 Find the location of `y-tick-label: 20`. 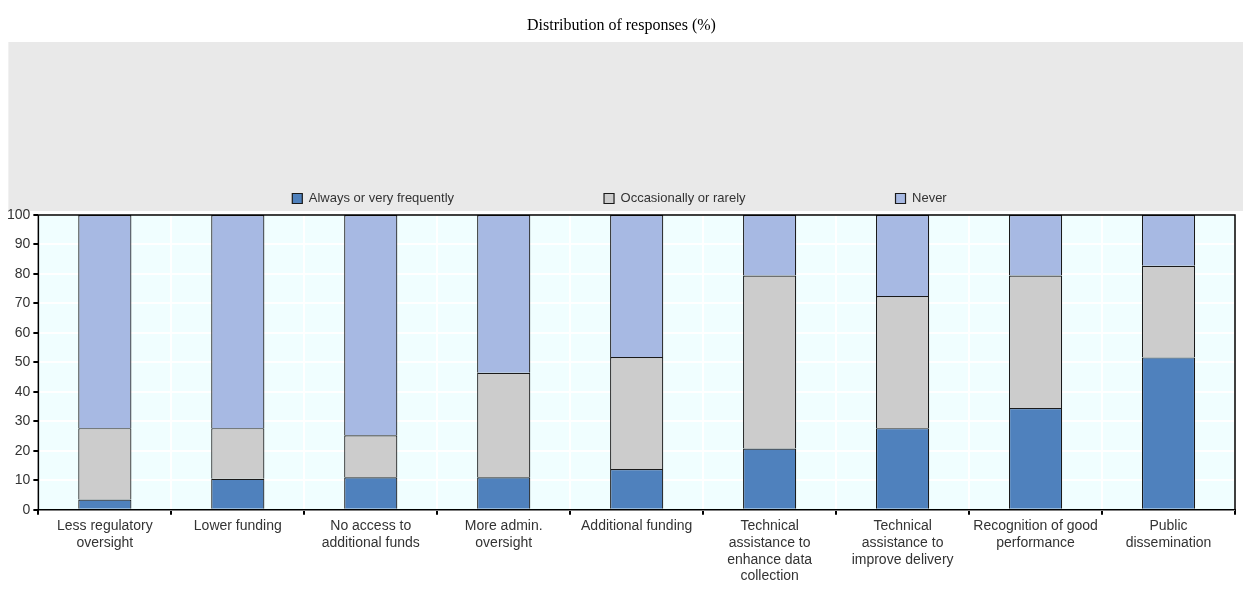

y-tick-label: 20 is located at coordinates (22, 449).